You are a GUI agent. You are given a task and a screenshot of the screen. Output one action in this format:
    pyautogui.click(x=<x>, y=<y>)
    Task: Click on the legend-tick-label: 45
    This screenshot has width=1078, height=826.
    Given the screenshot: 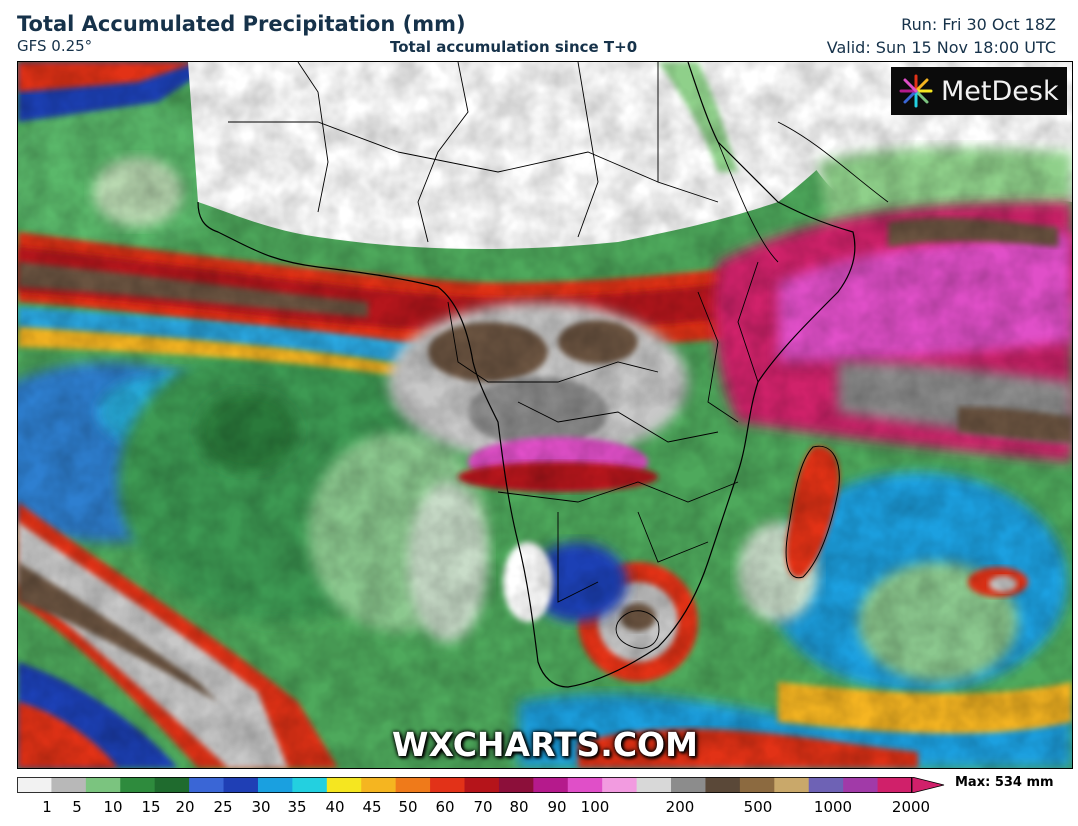 What is the action you would take?
    pyautogui.click(x=372, y=807)
    